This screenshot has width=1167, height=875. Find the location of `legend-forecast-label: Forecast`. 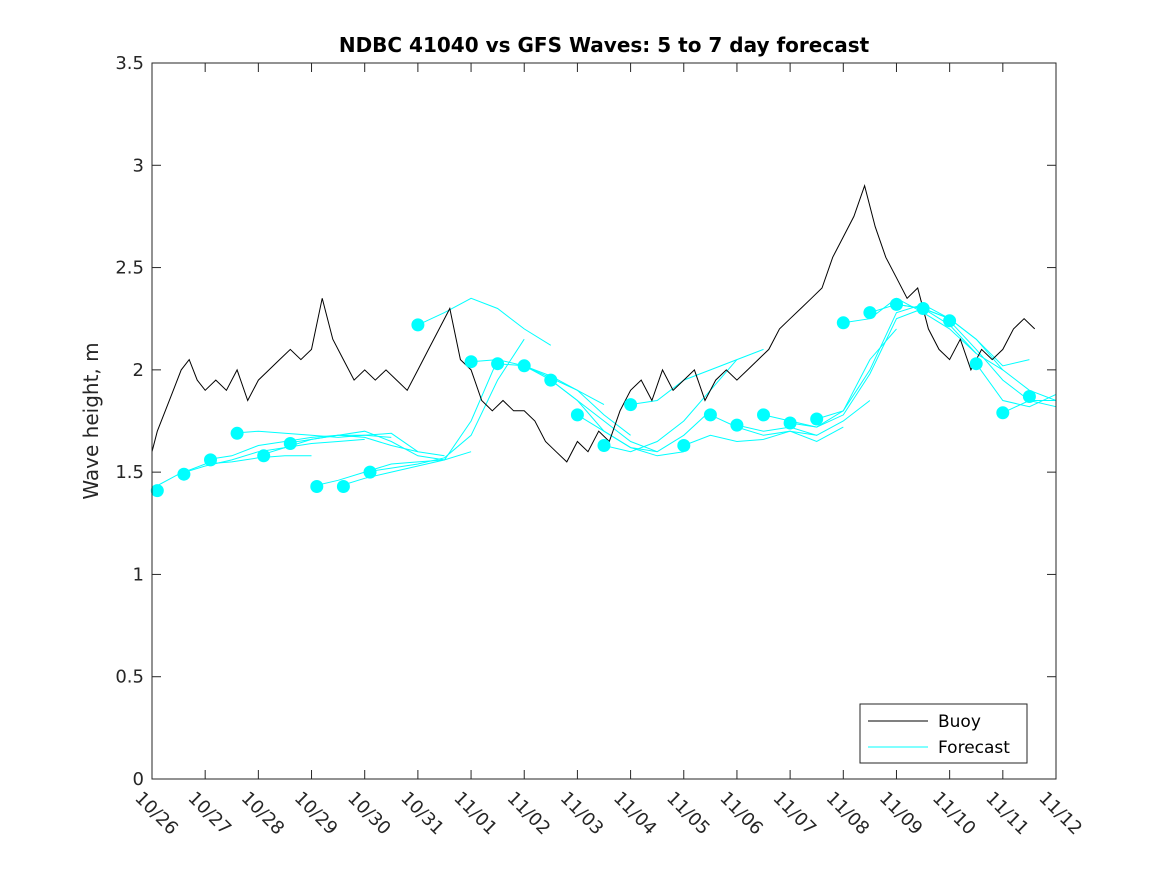

legend-forecast-label: Forecast is located at coordinates (974, 748).